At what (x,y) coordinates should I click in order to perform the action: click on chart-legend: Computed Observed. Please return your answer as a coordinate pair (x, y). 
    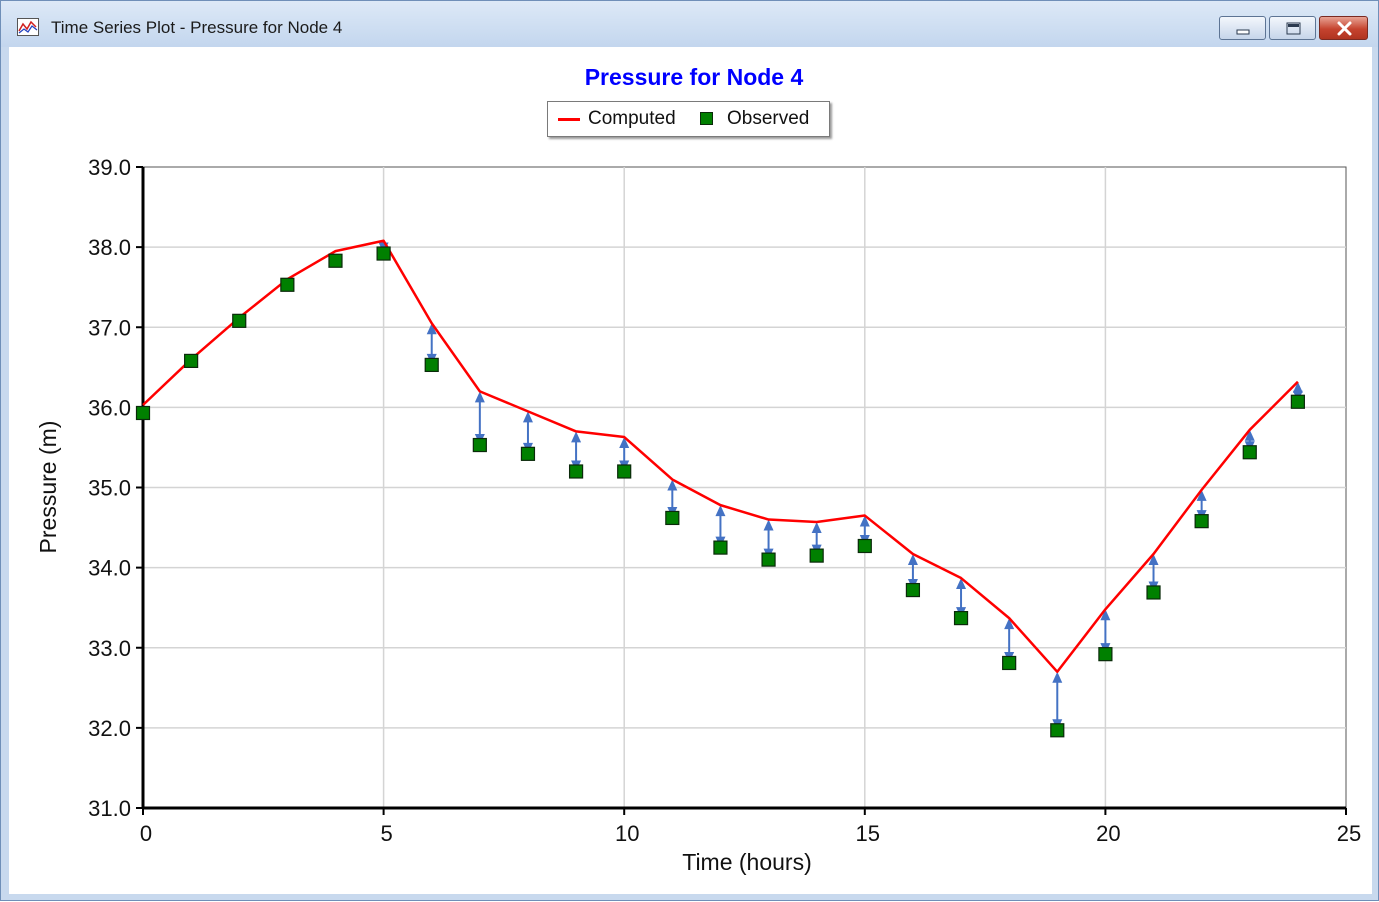
    Looking at the image, I should click on (688, 119).